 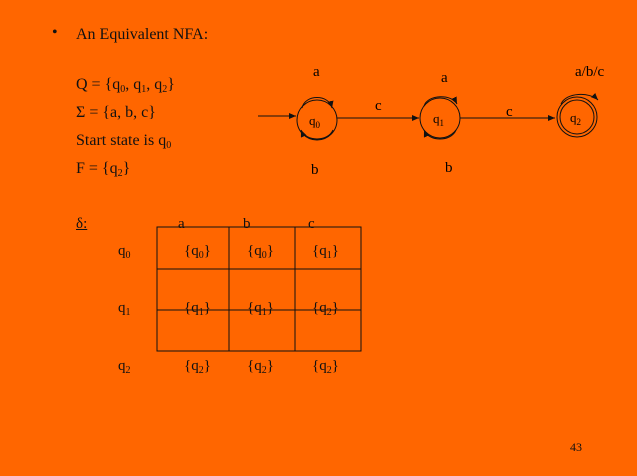 I want to click on label-q0-a: a, so click(x=316, y=72).